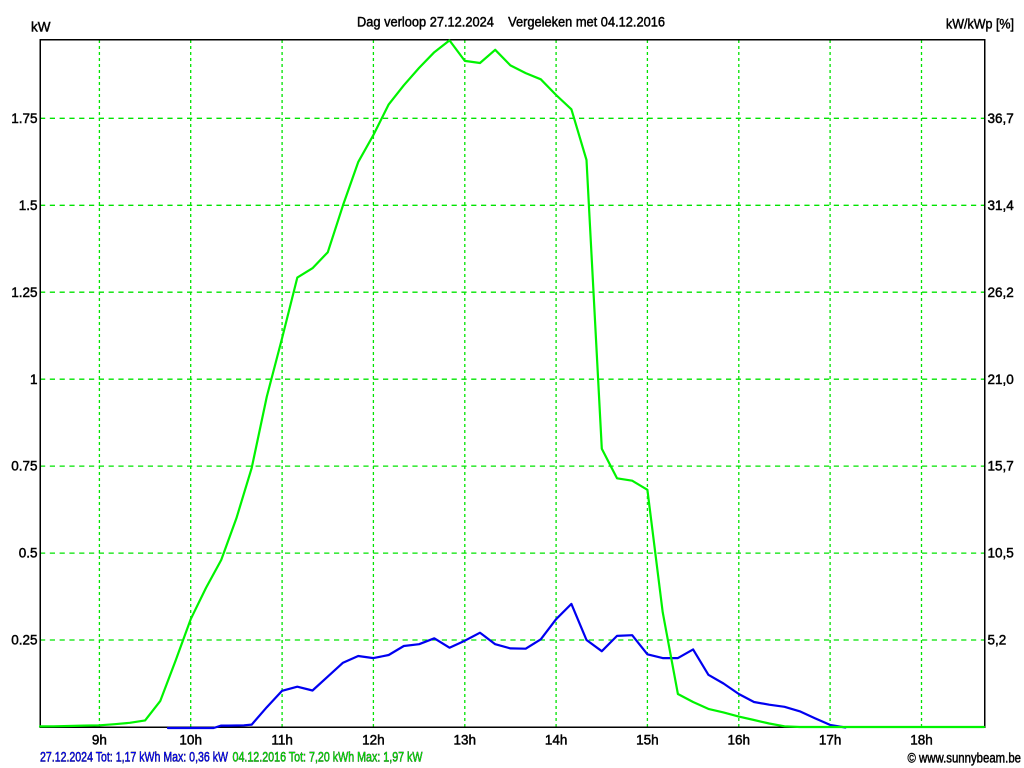 The height and width of the screenshot is (768, 1024). Describe the element at coordinates (34, 379) in the screenshot. I see `svg-text: 1` at that location.